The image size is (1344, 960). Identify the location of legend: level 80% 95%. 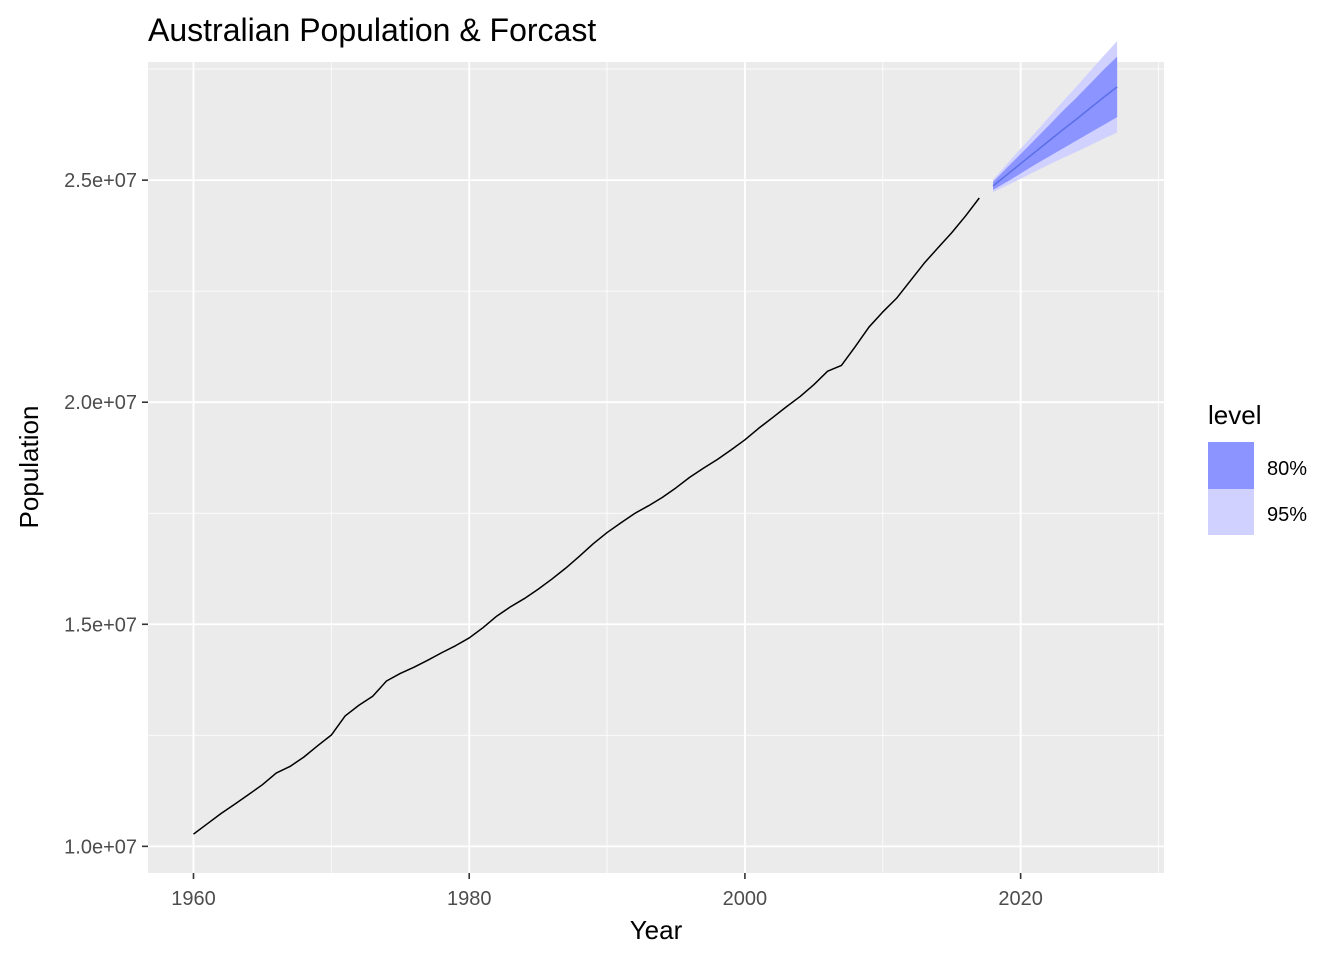
(1257, 467).